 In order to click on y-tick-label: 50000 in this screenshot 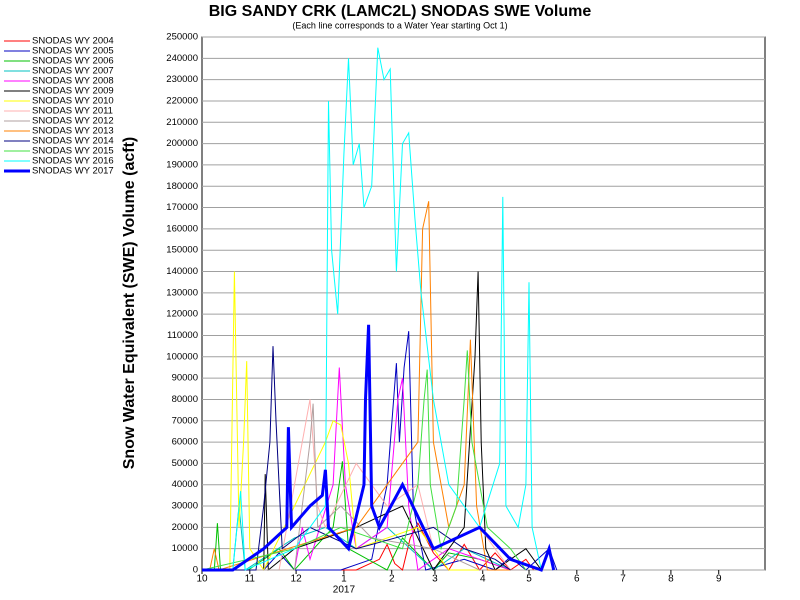, I will do `click(185, 463)`.